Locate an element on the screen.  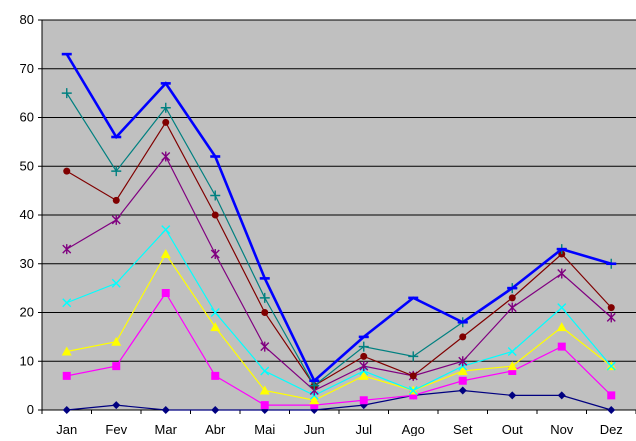
x-tick-label: Set is located at coordinates (463, 429).